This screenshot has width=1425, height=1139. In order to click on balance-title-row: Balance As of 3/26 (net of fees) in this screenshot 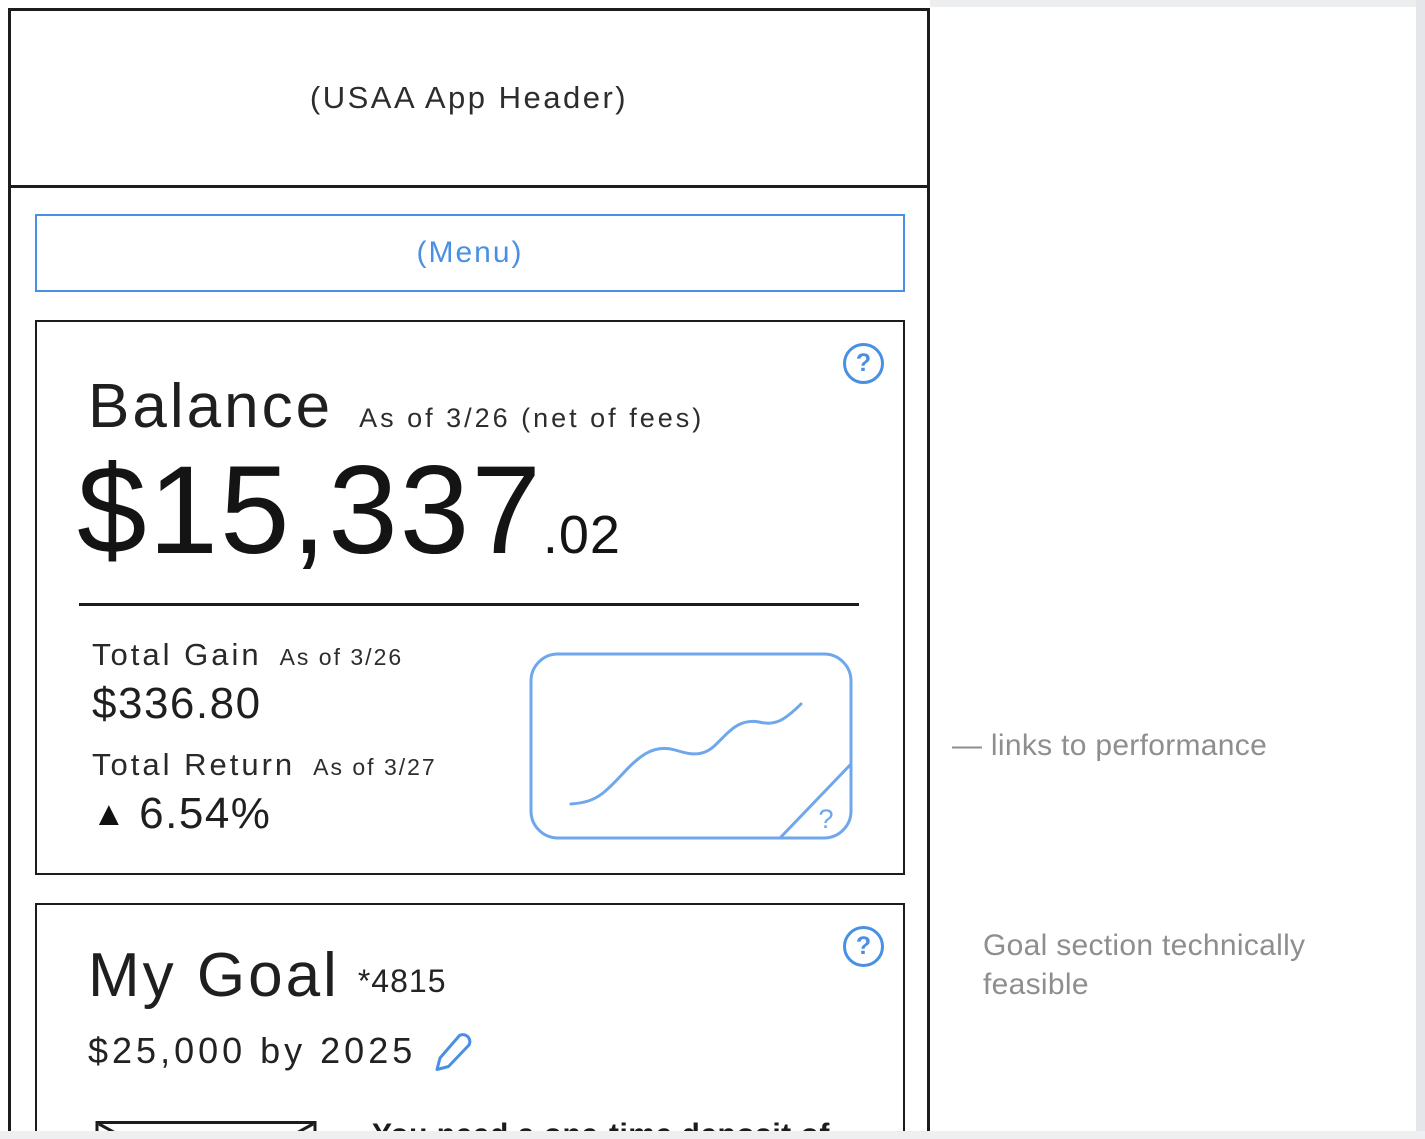, I will do `click(396, 407)`.